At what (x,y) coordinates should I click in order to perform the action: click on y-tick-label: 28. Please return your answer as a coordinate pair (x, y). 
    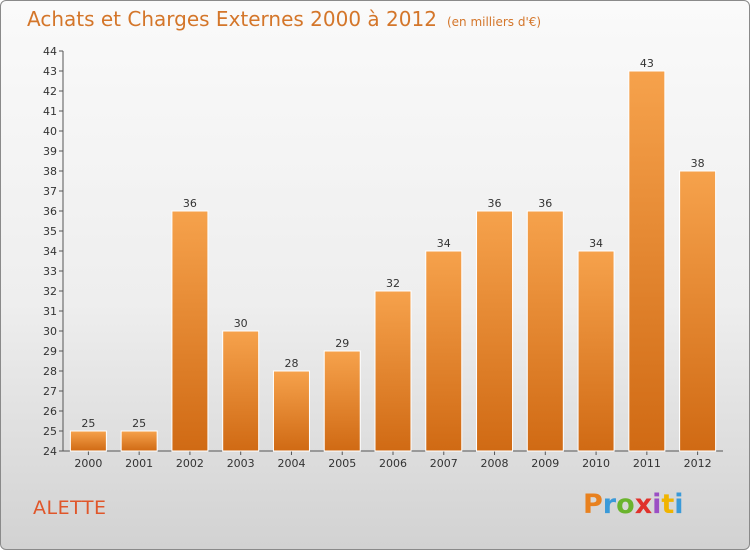
    Looking at the image, I should click on (50, 371).